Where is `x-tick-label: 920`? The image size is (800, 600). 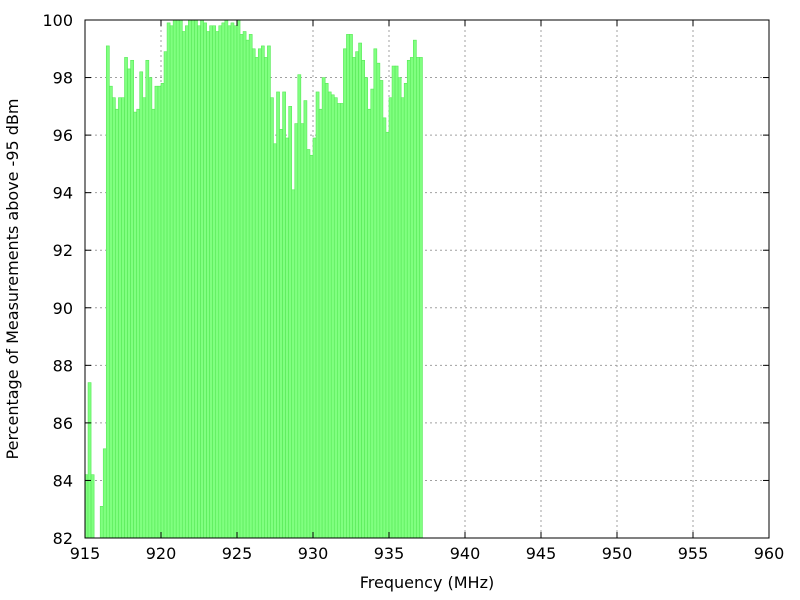
x-tick-label: 920 is located at coordinates (161, 553).